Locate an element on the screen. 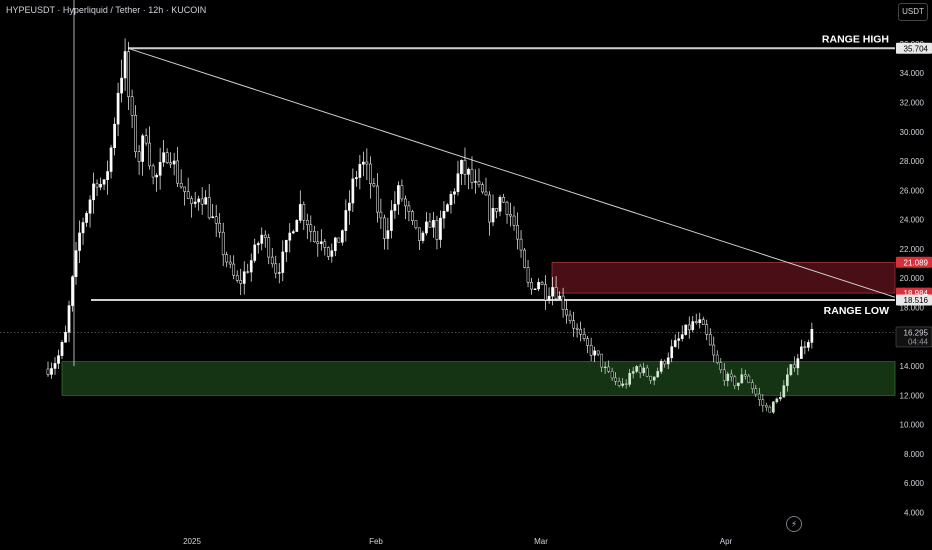  price-label: 35.704 is located at coordinates (914, 48).